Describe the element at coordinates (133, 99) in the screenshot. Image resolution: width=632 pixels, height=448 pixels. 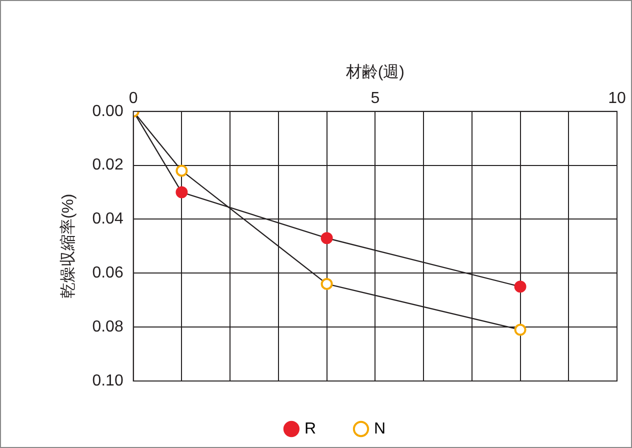
I see `x-tick-label: 0` at that location.